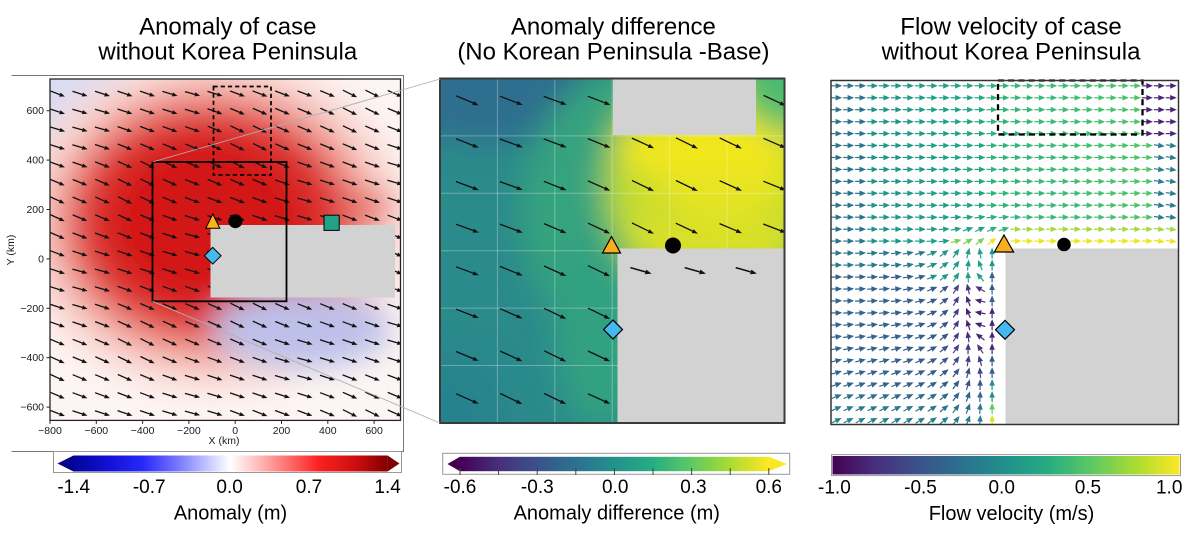 This screenshot has height=544, width=1200. I want to click on svg-text: Anomaly (m), so click(230, 514).